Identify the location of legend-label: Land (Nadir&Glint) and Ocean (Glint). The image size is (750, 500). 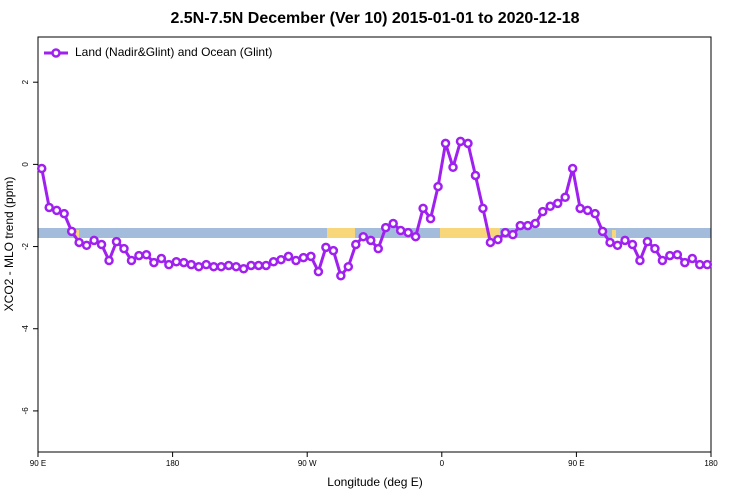
(173, 52).